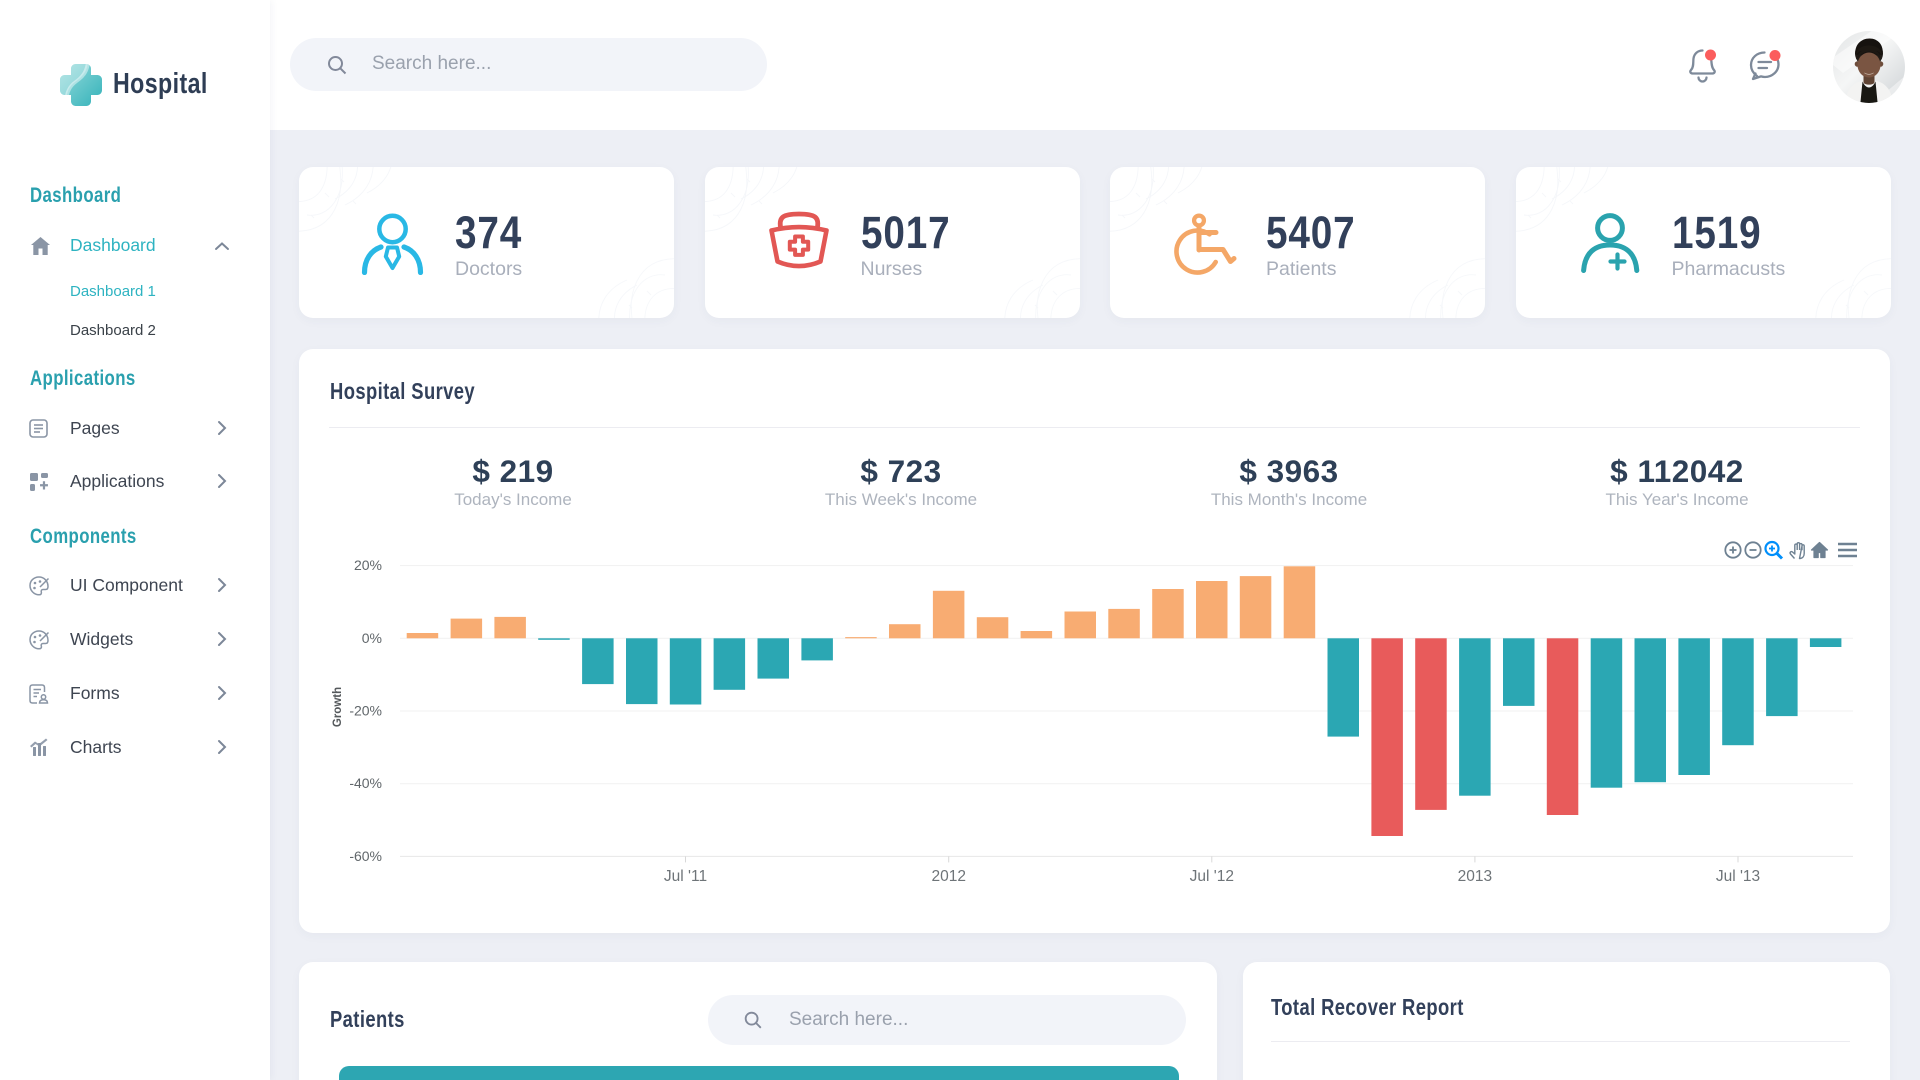 The image size is (1920, 1080). What do you see at coordinates (1212, 876) in the screenshot?
I see `svg-text: Jul '12` at bounding box center [1212, 876].